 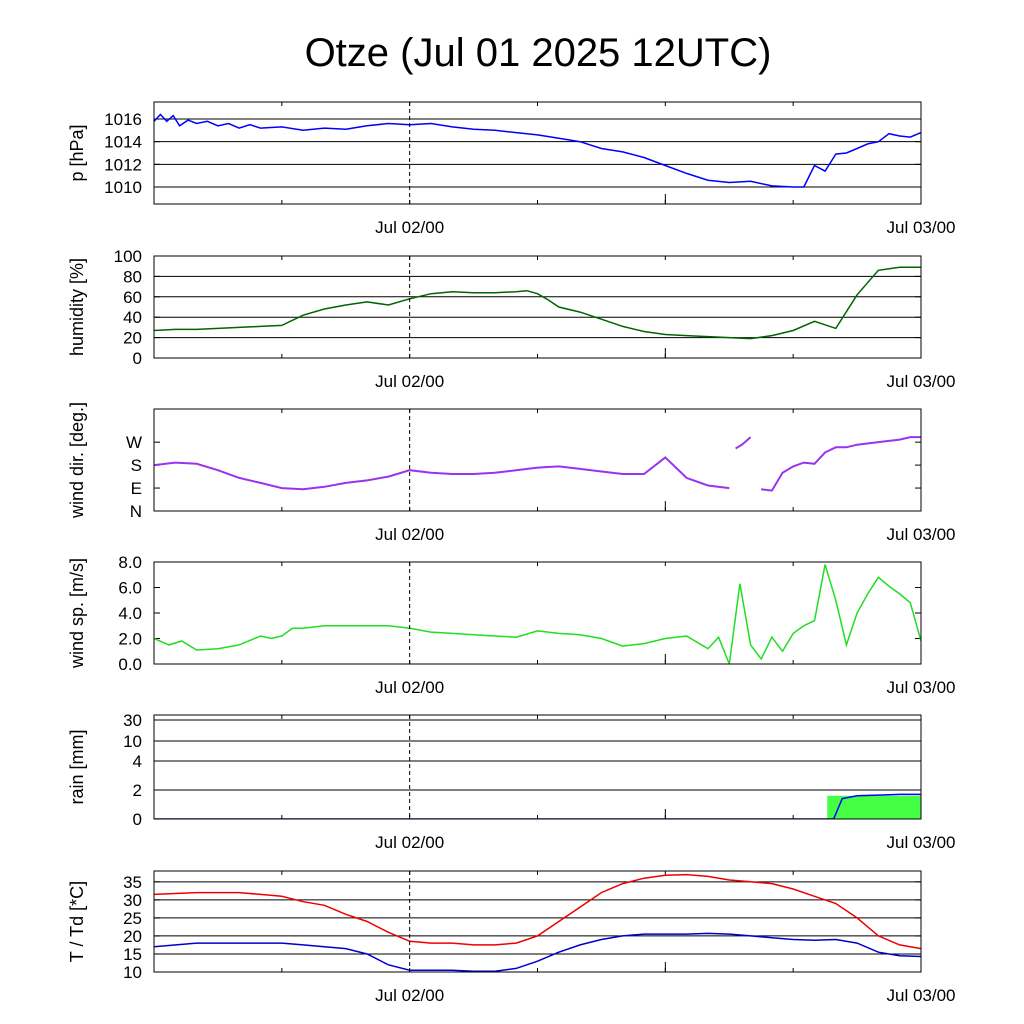 What do you see at coordinates (123, 187) in the screenshot?
I see `y-tick-label: 1010` at bounding box center [123, 187].